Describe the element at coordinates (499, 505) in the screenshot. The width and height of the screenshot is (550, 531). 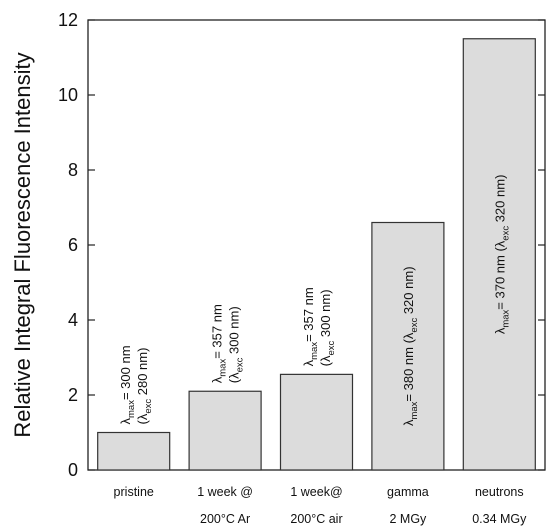
I see `x-category-label: neutrons 0.34 MGy` at that location.